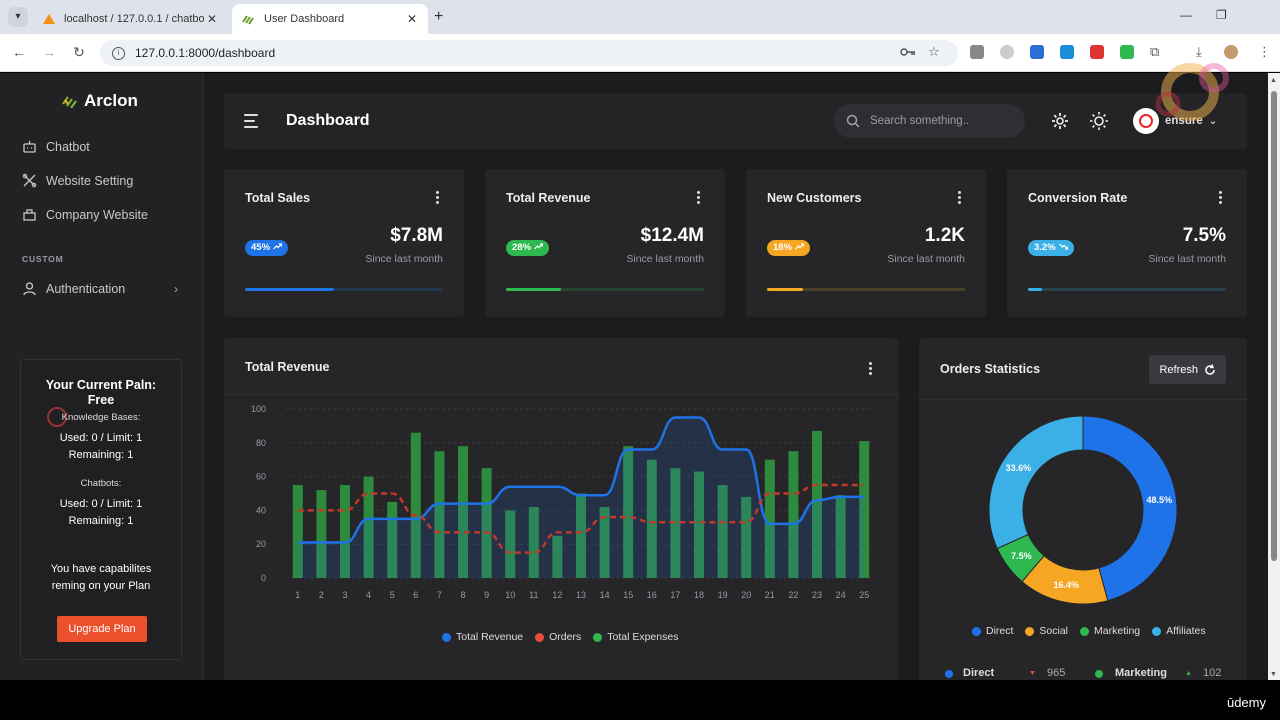  What do you see at coordinates (86, 288) in the screenshot?
I see `sidebar-item-label: Authentication` at bounding box center [86, 288].